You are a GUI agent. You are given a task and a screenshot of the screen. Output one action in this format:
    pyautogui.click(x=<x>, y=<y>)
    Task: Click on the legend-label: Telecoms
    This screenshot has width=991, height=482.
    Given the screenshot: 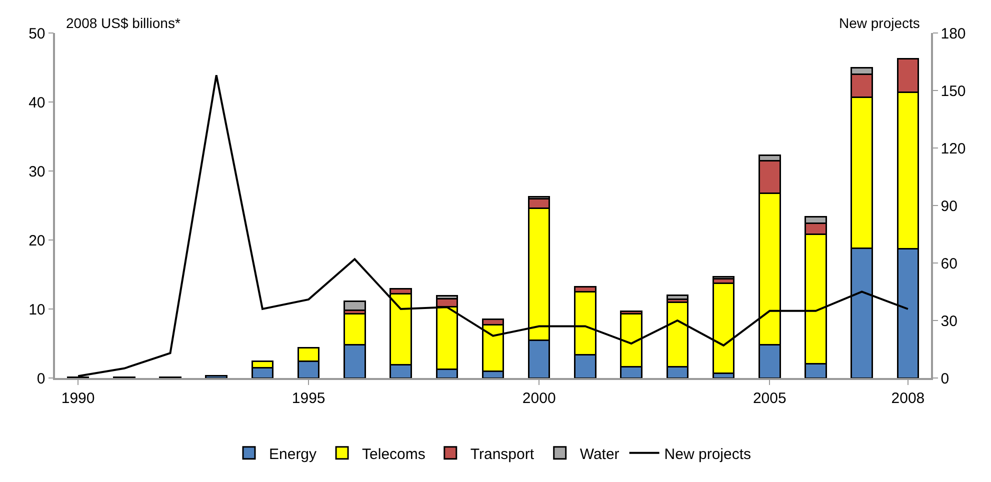 What is the action you would take?
    pyautogui.click(x=394, y=454)
    